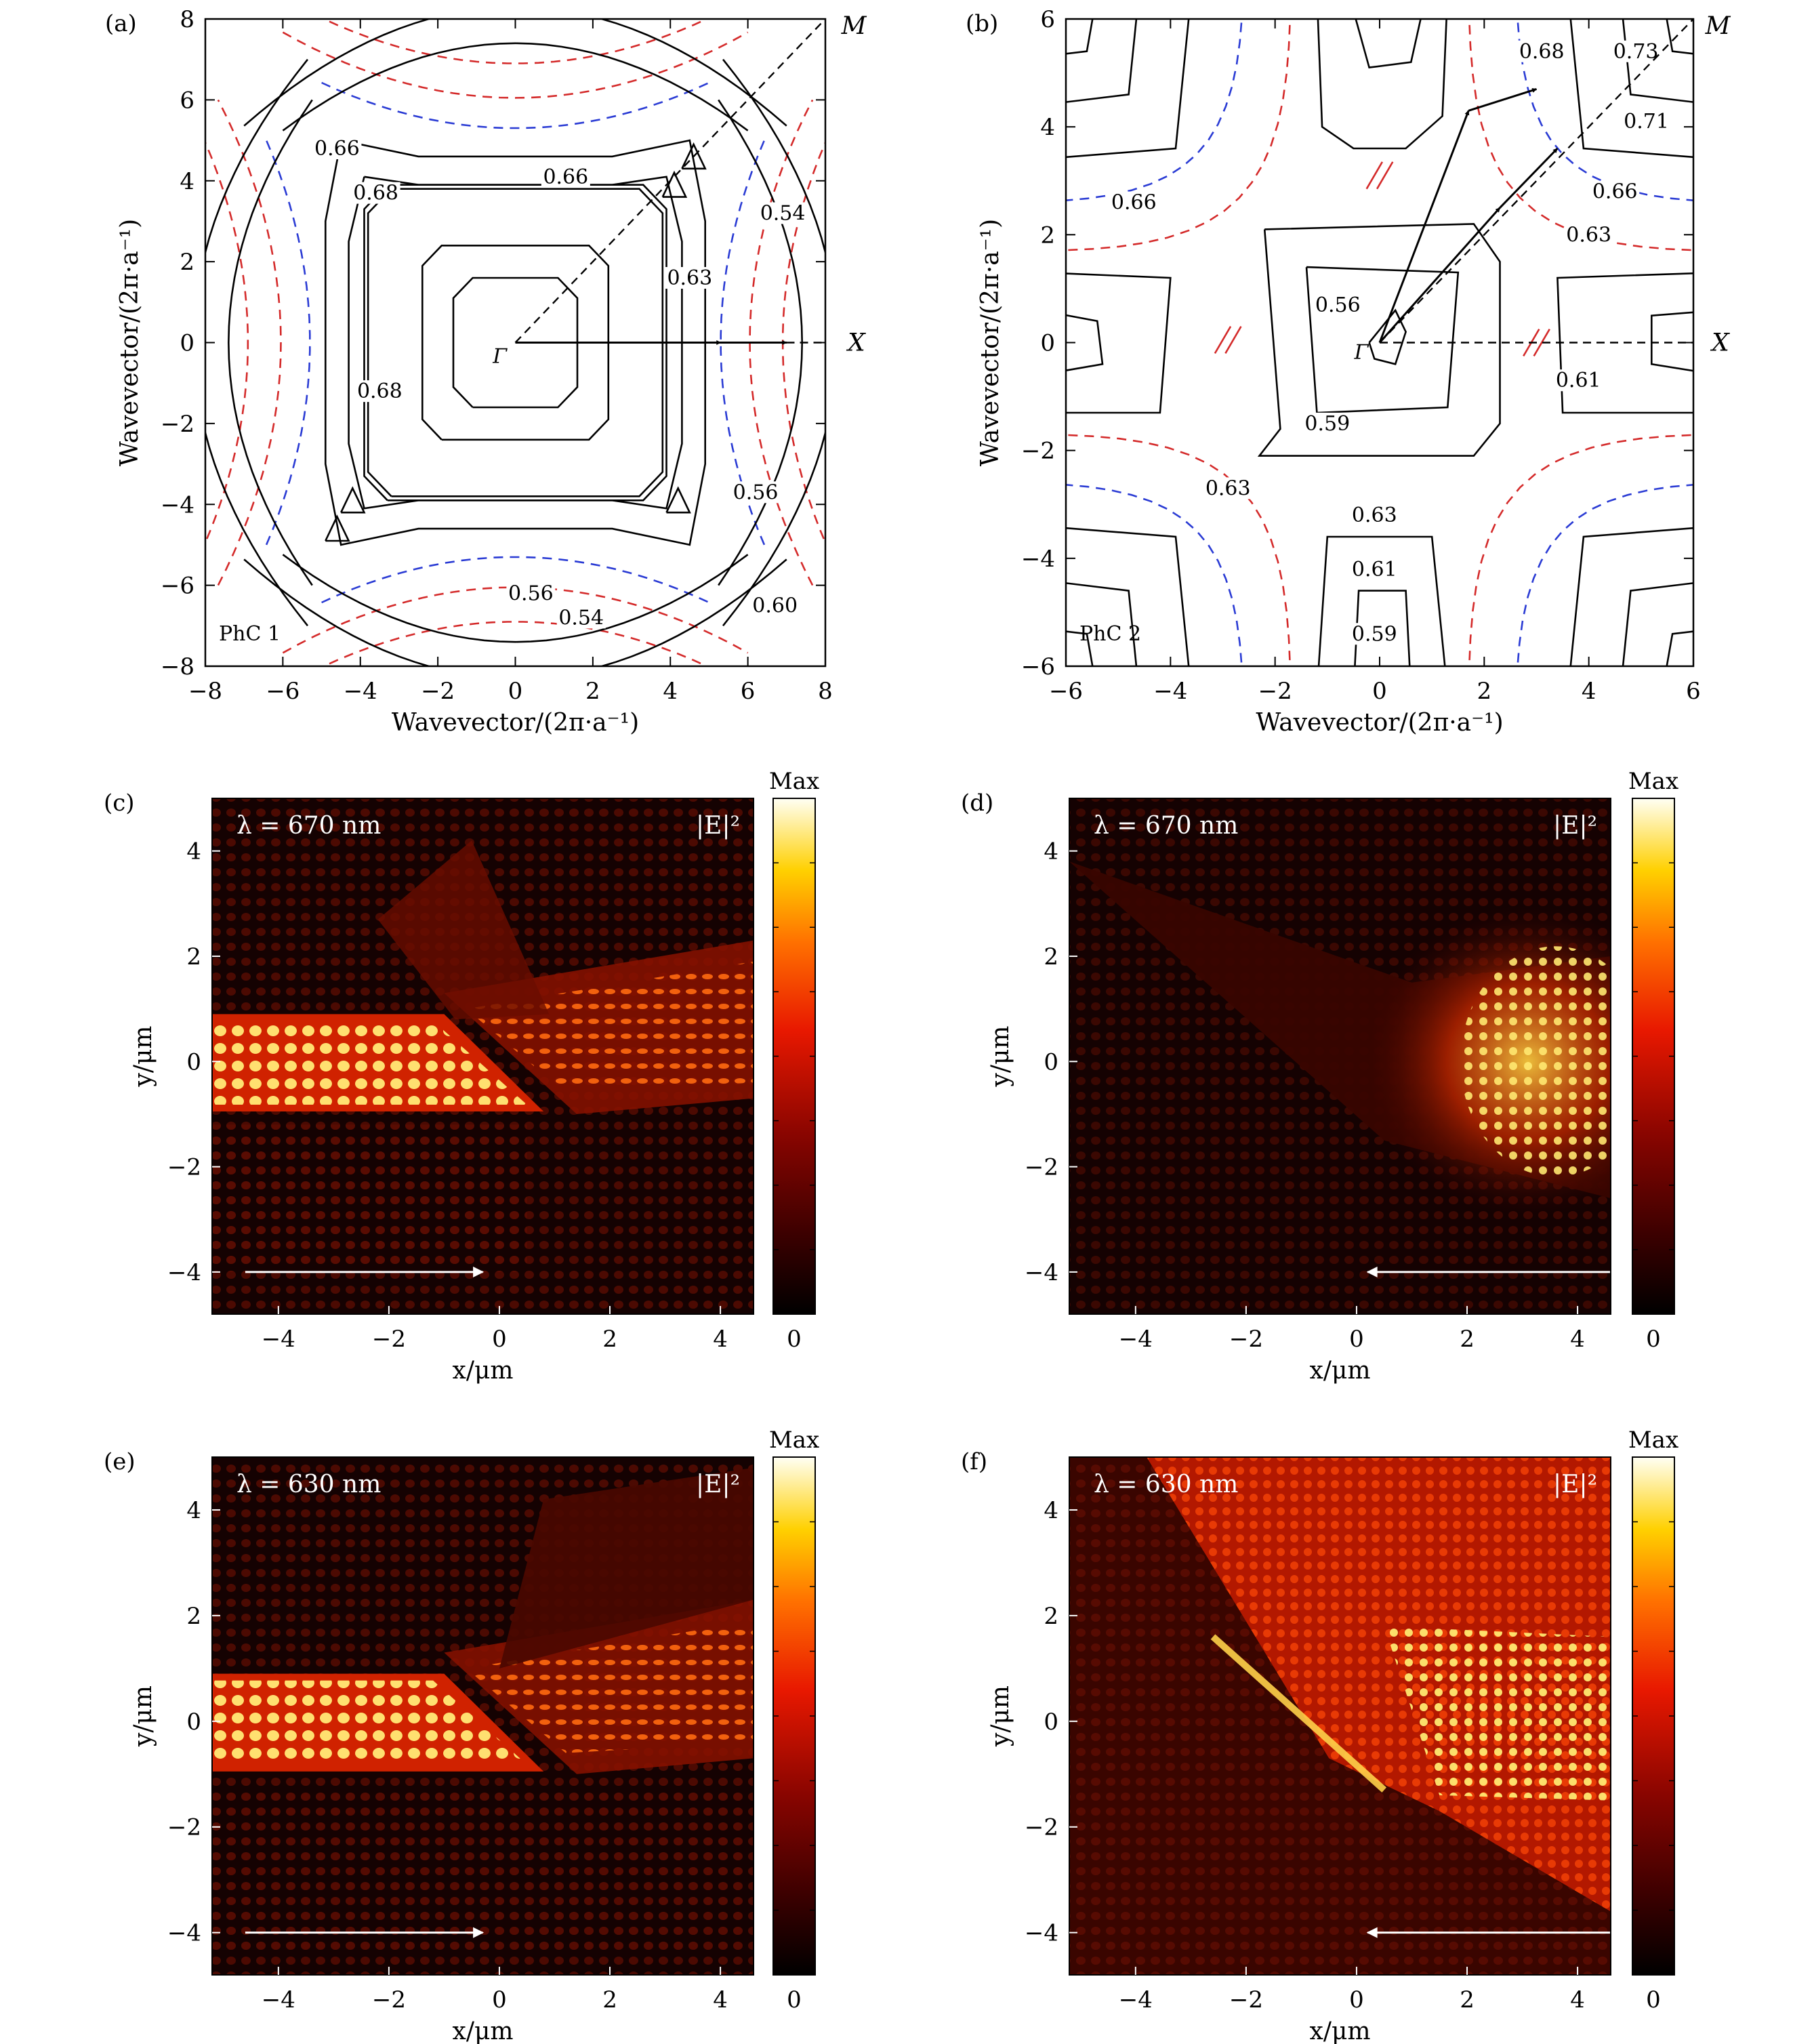 This screenshot has height=2044, width=1814. What do you see at coordinates (177, 666) in the screenshot?
I see `y-tick-label: −8` at bounding box center [177, 666].